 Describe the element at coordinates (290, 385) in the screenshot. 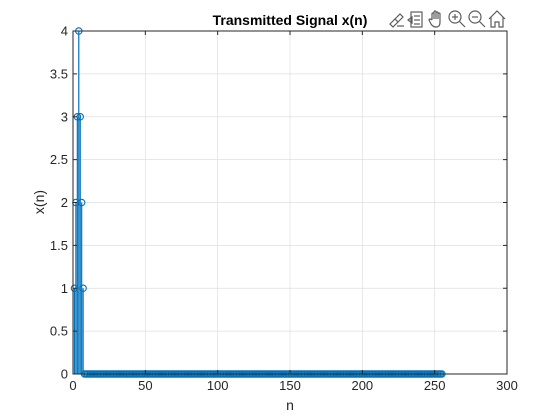

I see `x-tick-label: 150` at that location.